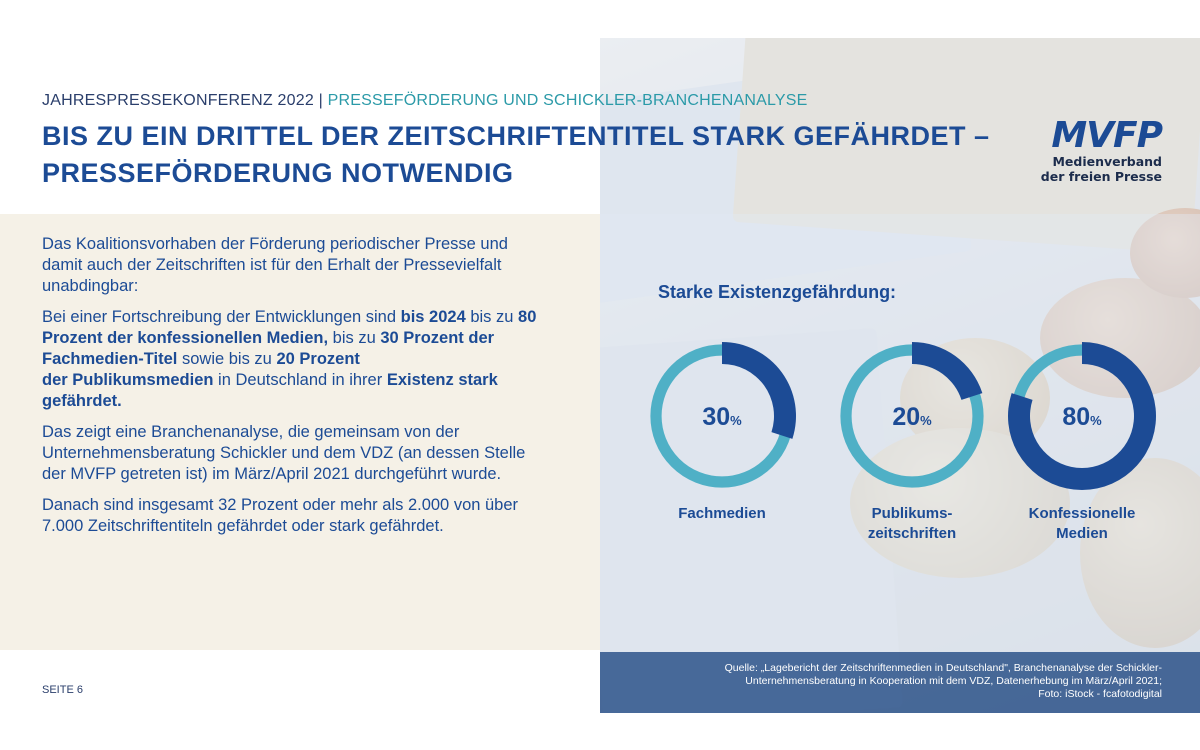  I want to click on p2-bold-5: der Publikumsmedien, so click(128, 380).